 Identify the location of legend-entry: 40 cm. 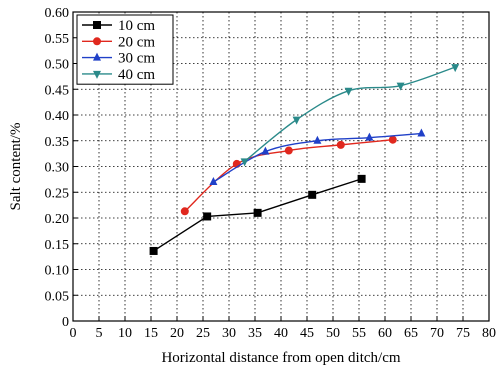
(118, 75).